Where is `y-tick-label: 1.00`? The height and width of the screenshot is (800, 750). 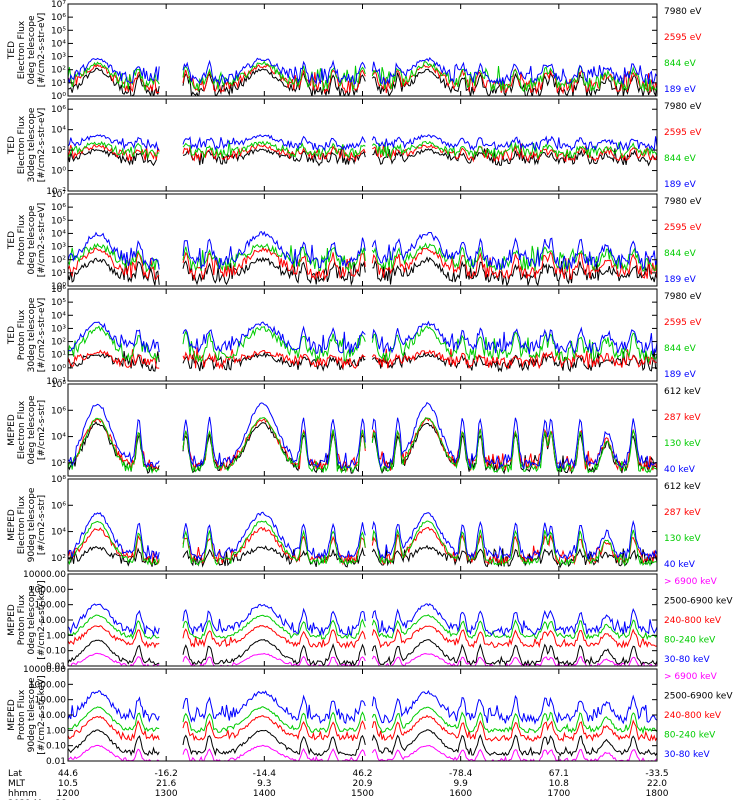 y-tick-label: 1.00 is located at coordinates (56, 731).